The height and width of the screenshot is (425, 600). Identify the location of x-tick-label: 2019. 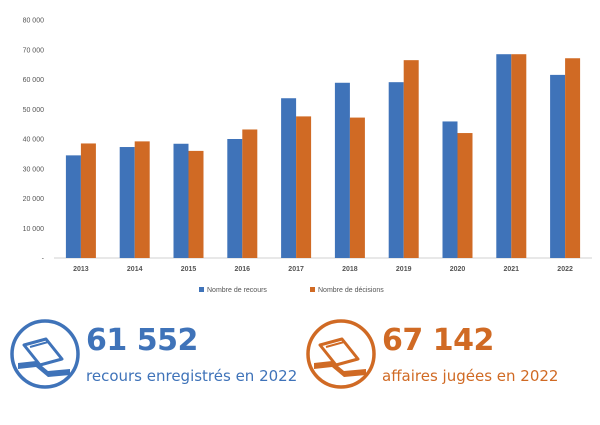
(404, 269).